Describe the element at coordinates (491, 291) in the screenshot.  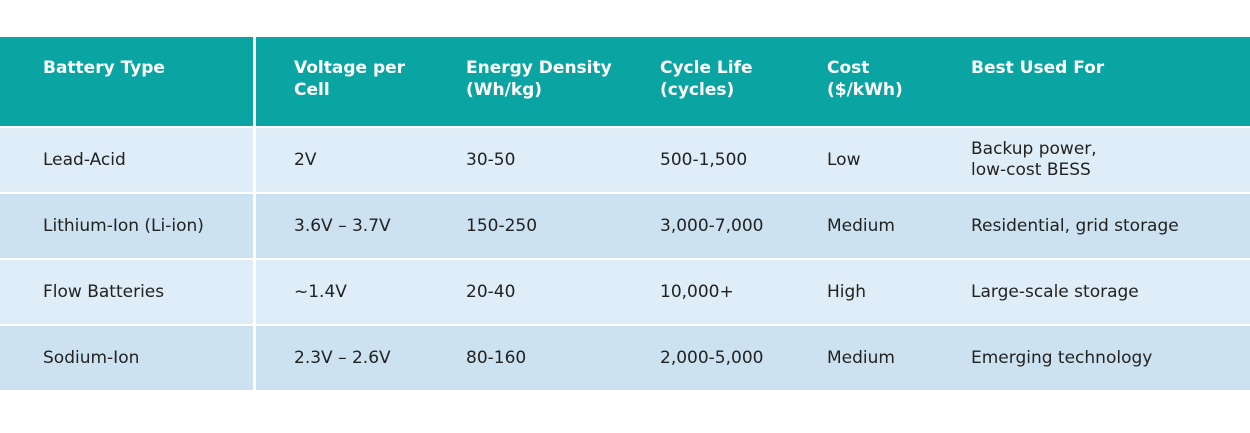
I see `cell-energy-density: 20-40` at that location.